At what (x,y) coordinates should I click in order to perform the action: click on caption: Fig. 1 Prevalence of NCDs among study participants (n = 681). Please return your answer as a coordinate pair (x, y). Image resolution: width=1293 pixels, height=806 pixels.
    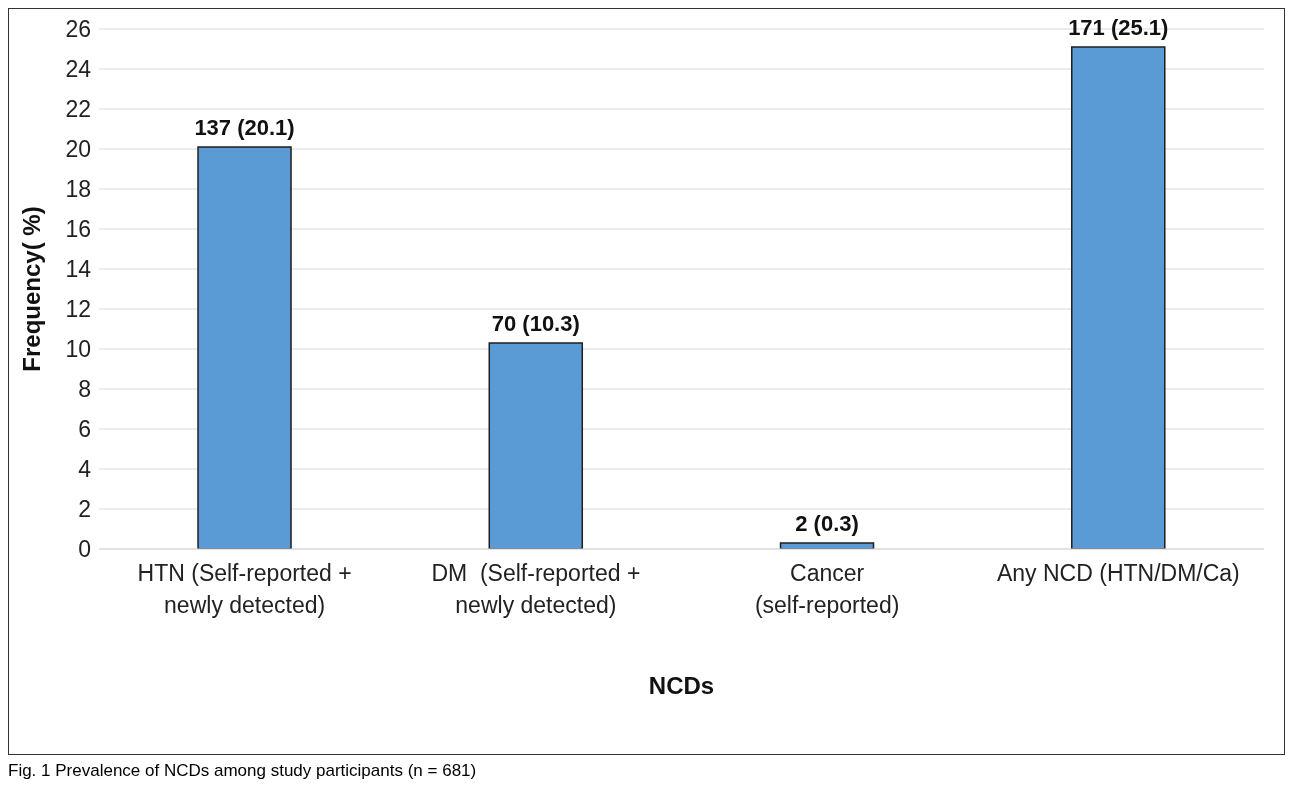
    Looking at the image, I should click on (243, 771).